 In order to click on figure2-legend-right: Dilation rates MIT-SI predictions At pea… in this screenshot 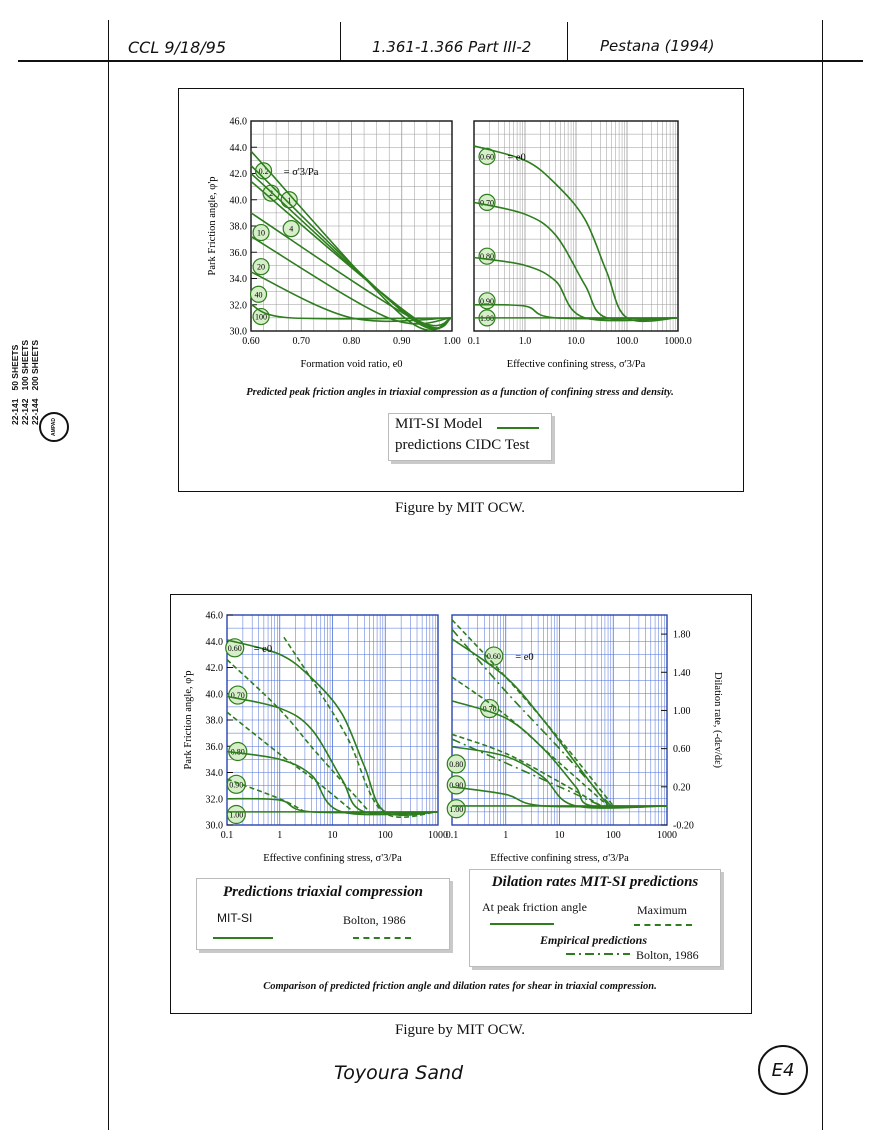, I will do `click(595, 918)`.